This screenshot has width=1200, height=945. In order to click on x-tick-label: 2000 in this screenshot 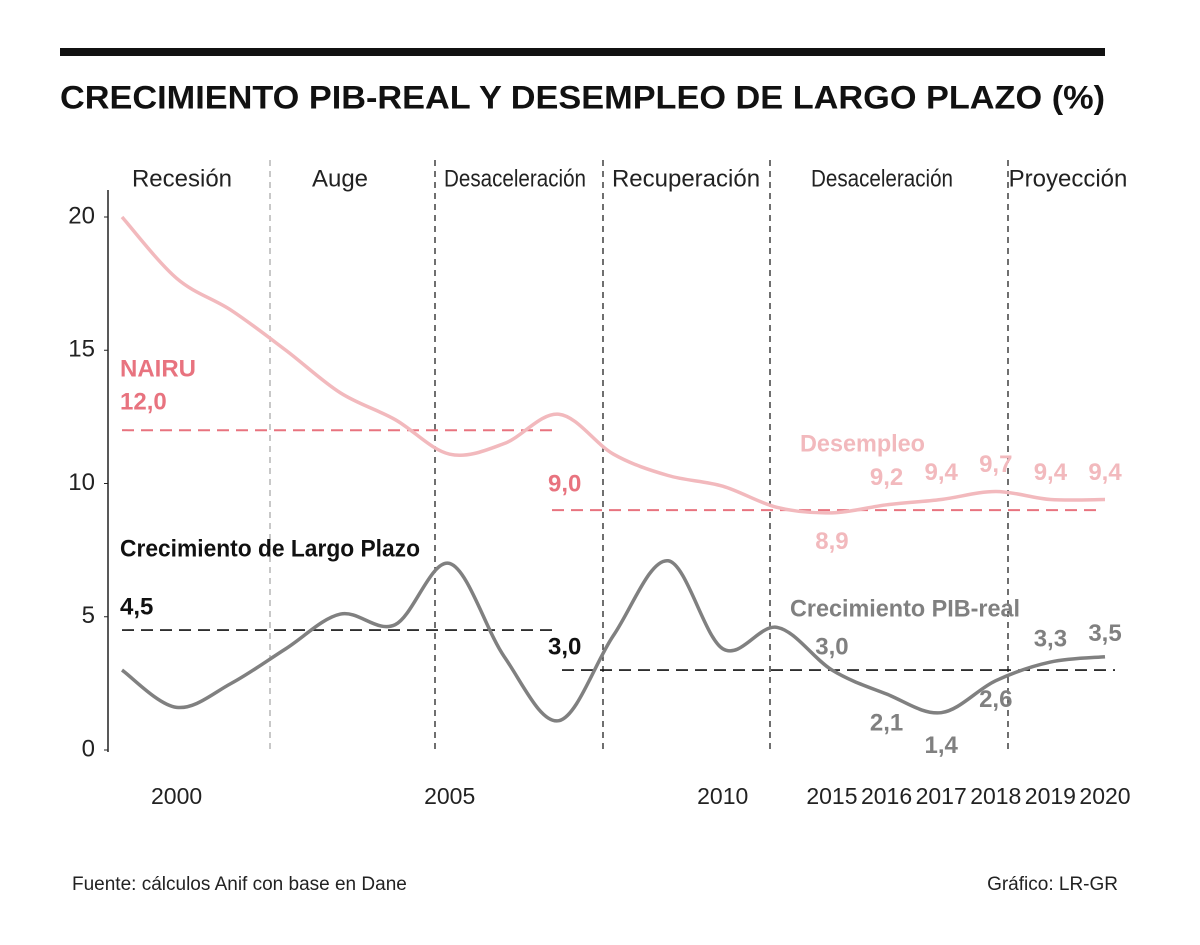, I will do `click(176, 796)`.